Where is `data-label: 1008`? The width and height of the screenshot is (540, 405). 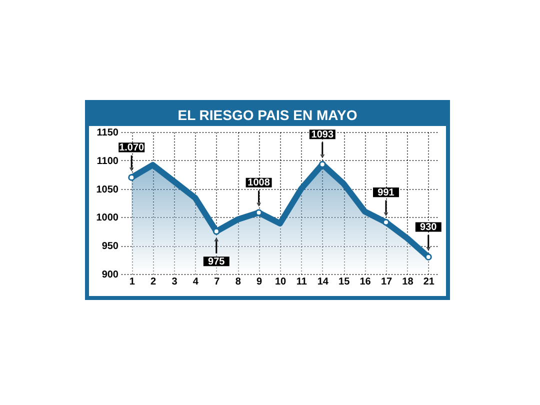 data-label: 1008 is located at coordinates (259, 183).